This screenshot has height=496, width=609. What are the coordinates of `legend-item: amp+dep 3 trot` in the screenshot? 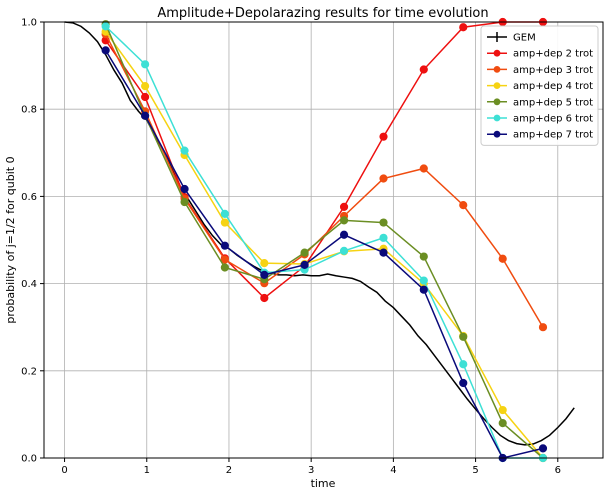 It's located at (540, 70).